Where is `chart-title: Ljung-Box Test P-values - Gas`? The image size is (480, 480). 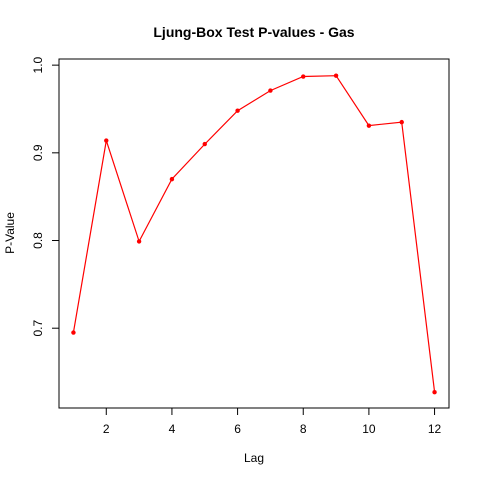 chart-title: Ljung-Box Test P-values - Gas is located at coordinates (253, 32).